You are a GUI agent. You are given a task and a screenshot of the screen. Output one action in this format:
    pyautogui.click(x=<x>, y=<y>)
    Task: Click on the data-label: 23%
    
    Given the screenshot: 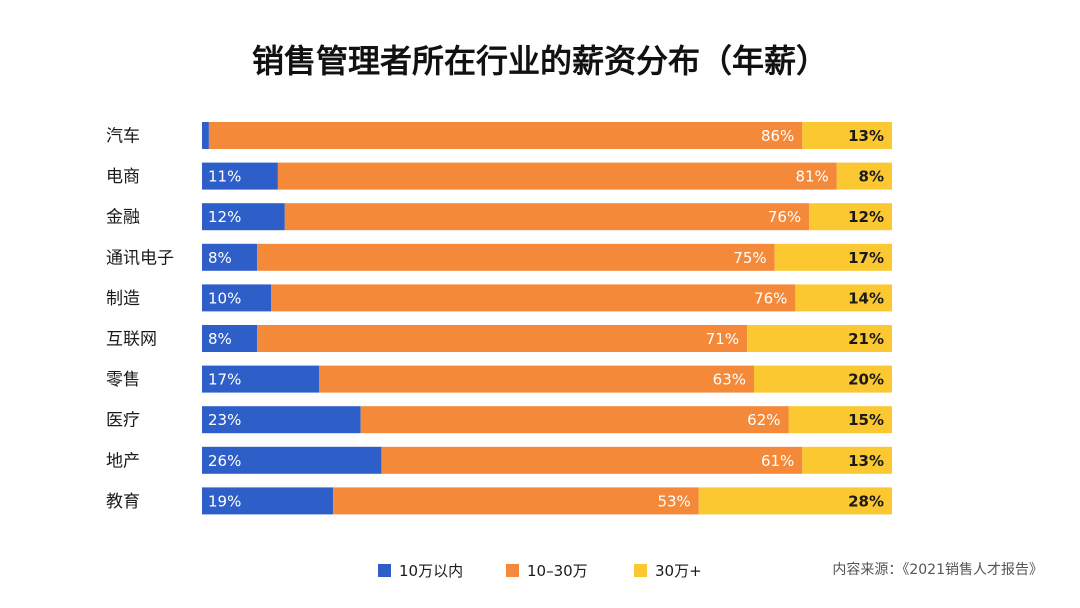 What is the action you would take?
    pyautogui.click(x=224, y=420)
    